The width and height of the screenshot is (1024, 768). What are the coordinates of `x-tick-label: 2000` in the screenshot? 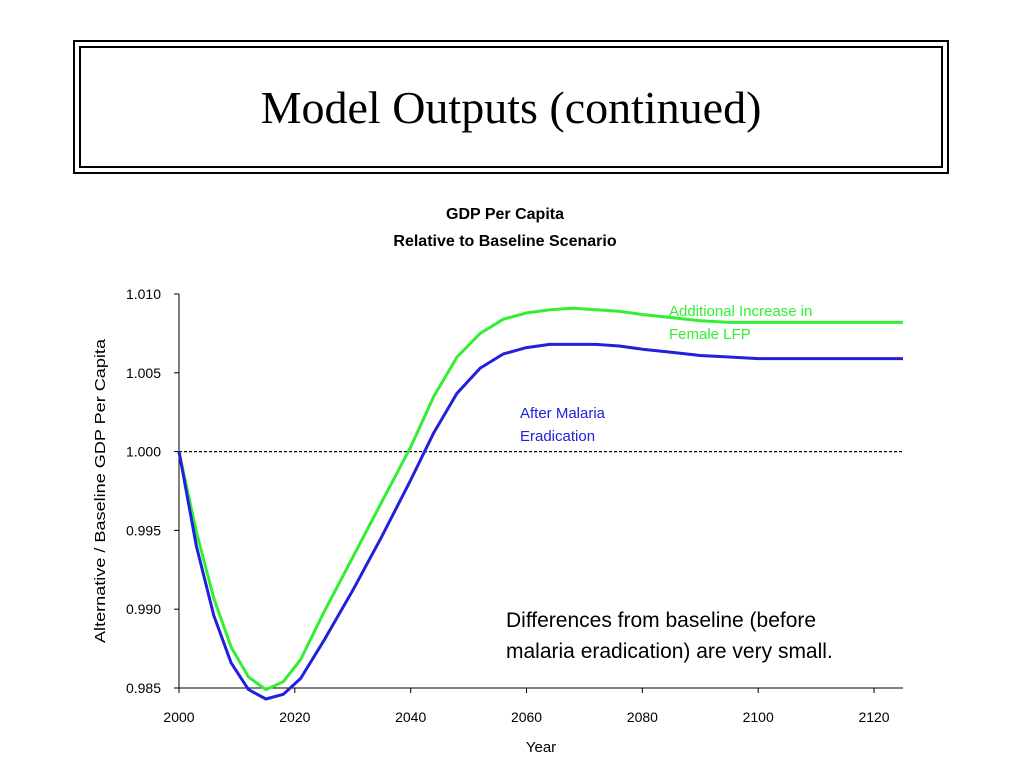 It's located at (178, 717).